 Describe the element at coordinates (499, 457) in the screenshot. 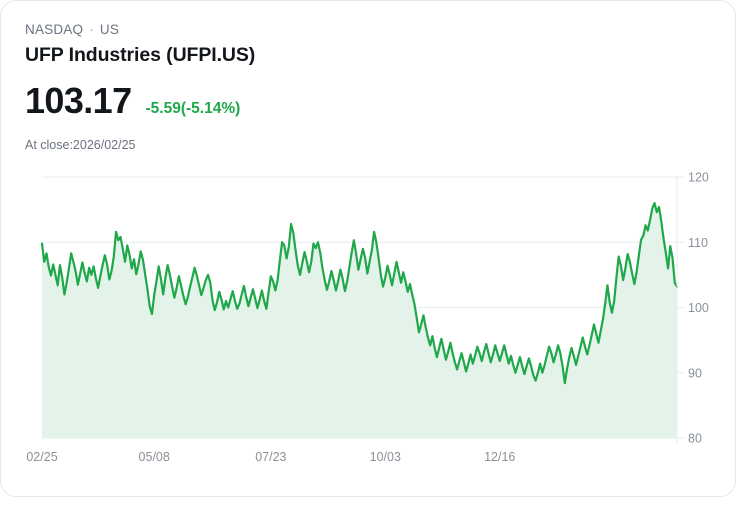

I see `x-axis-tick-label: 12/16` at that location.